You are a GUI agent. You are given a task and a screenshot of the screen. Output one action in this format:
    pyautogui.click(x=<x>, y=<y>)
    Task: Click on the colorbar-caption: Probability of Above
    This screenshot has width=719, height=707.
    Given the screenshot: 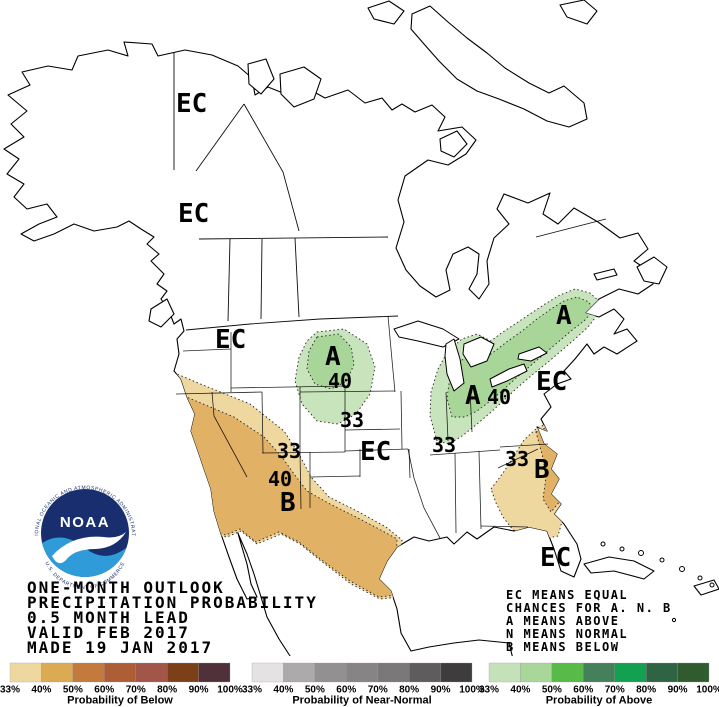 What is the action you would take?
    pyautogui.click(x=599, y=701)
    